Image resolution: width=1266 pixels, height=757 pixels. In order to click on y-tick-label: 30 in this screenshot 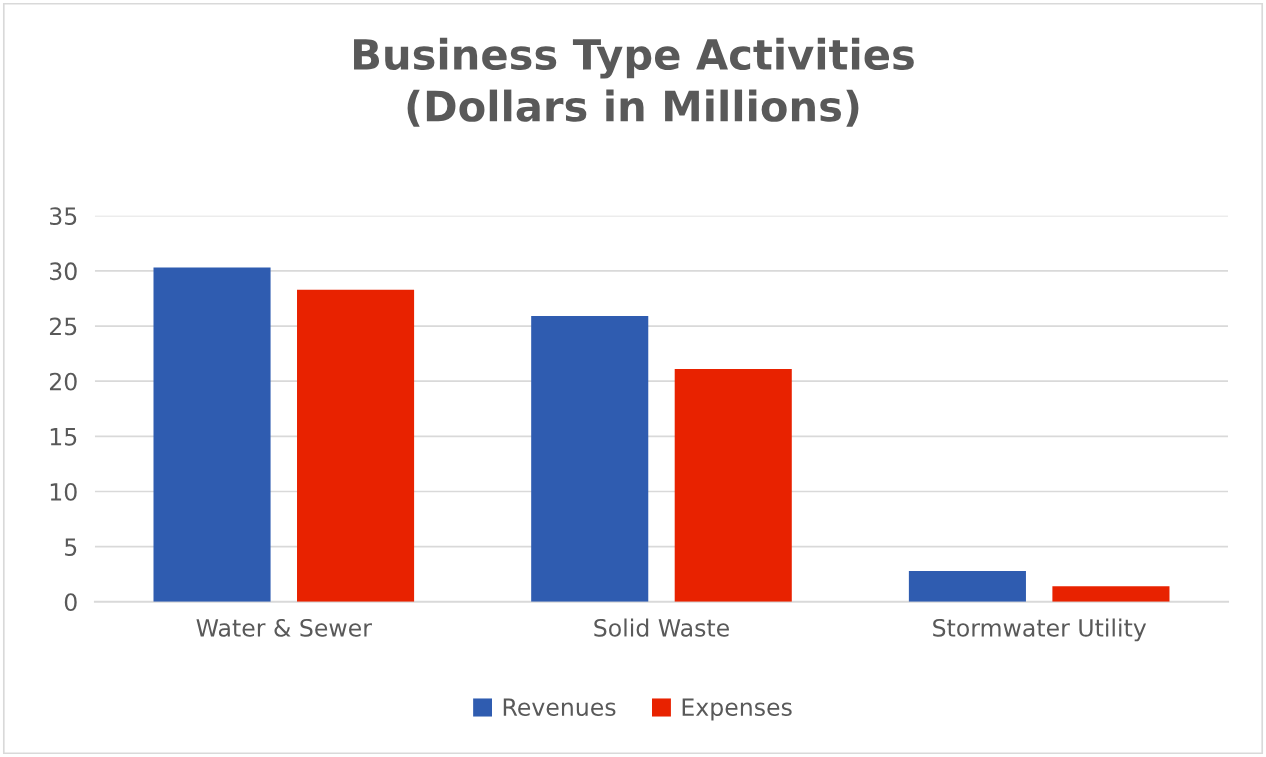, I will do `click(63, 271)`.